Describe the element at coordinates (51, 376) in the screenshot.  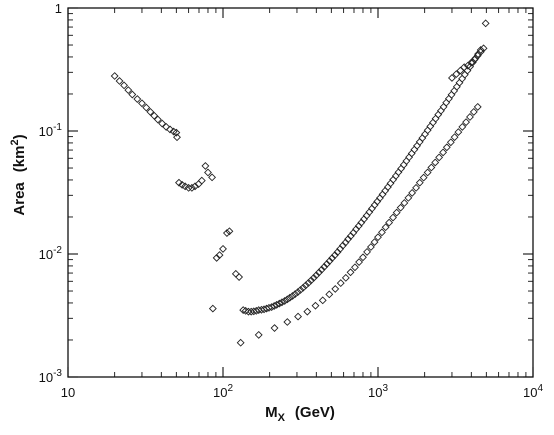
I see `y-tick-label: 10⁻³` at that location.